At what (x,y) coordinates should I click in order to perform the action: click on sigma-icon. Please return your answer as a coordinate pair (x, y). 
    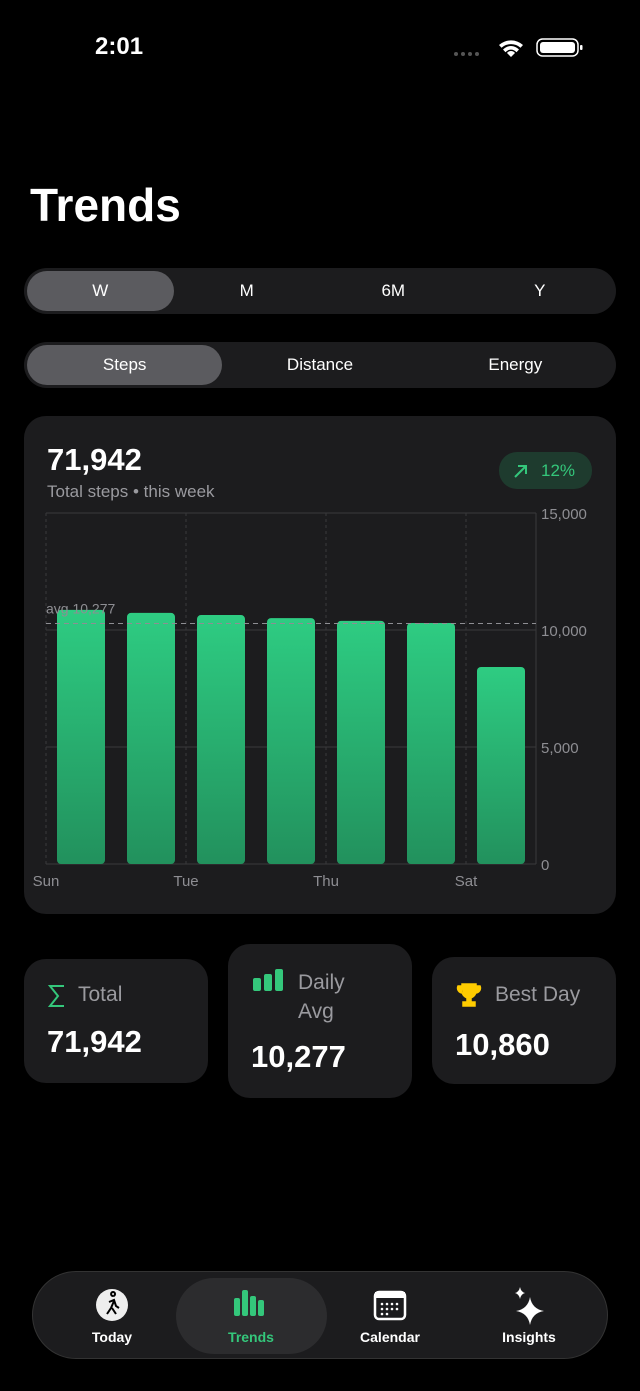
    Looking at the image, I should click on (56, 996).